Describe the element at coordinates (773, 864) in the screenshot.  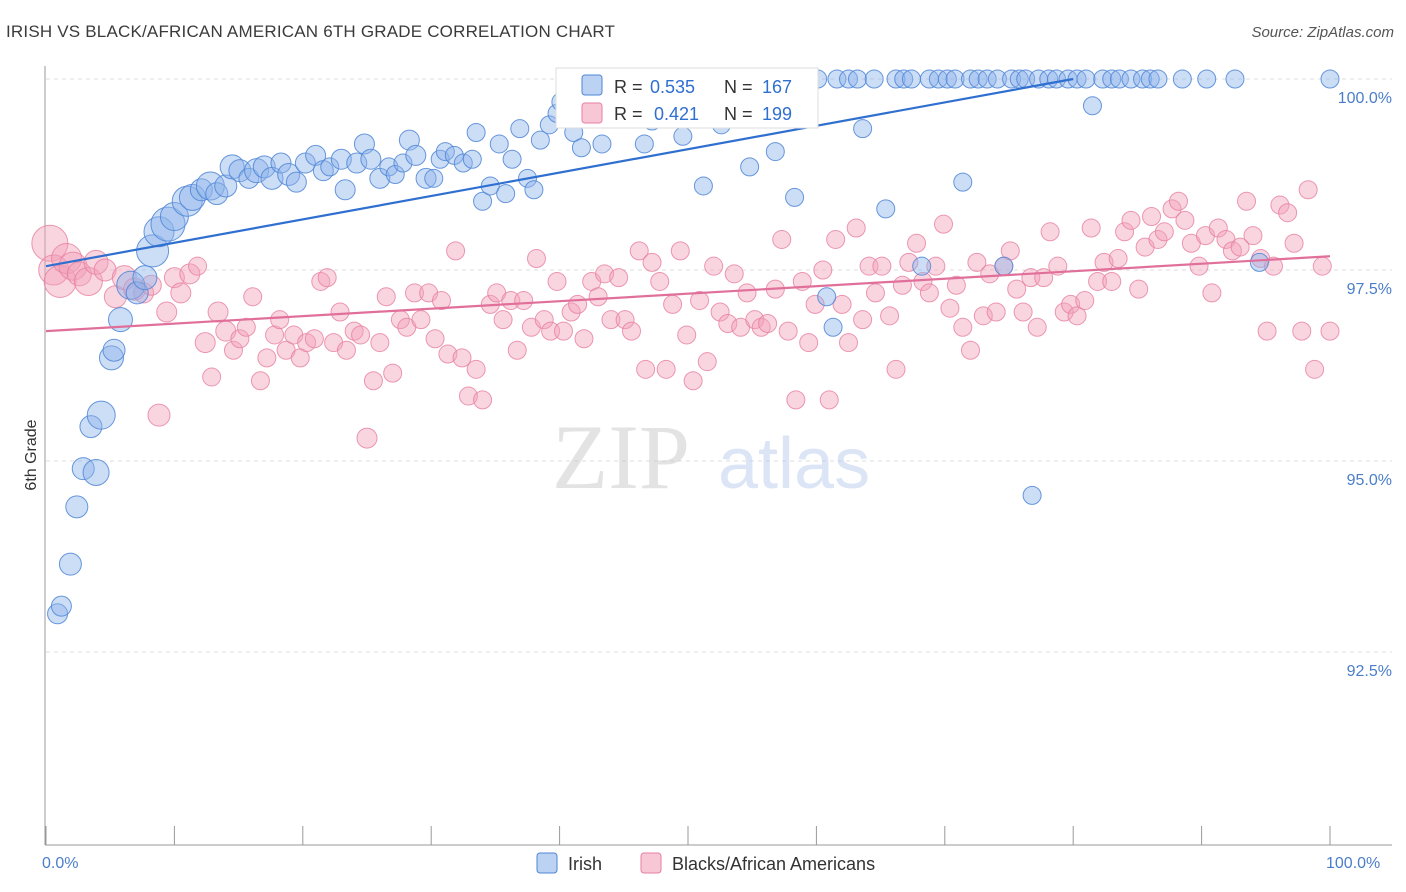
I see `bottom-legend-label-black: Blacks/African Americans` at that location.